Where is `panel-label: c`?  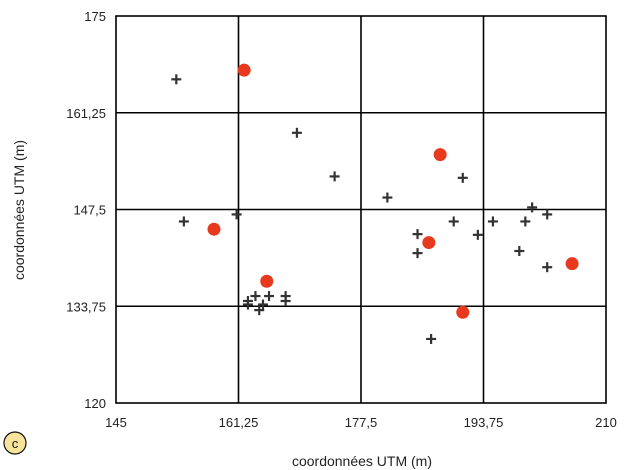
panel-label: c is located at coordinates (15, 443).